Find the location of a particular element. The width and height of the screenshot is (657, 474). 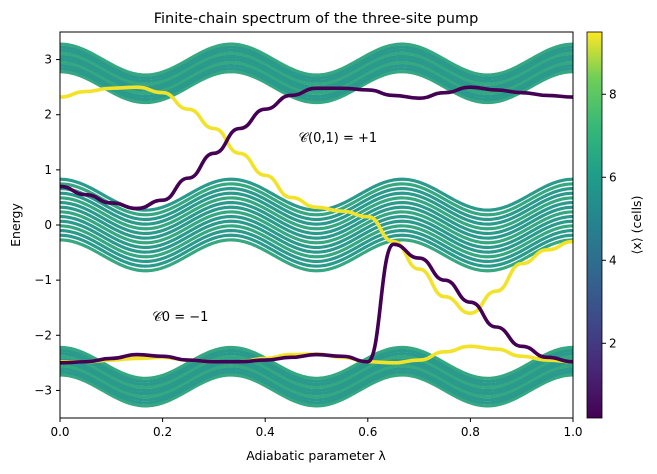

colorbar-tick-label-1: 4 is located at coordinates (613, 260).